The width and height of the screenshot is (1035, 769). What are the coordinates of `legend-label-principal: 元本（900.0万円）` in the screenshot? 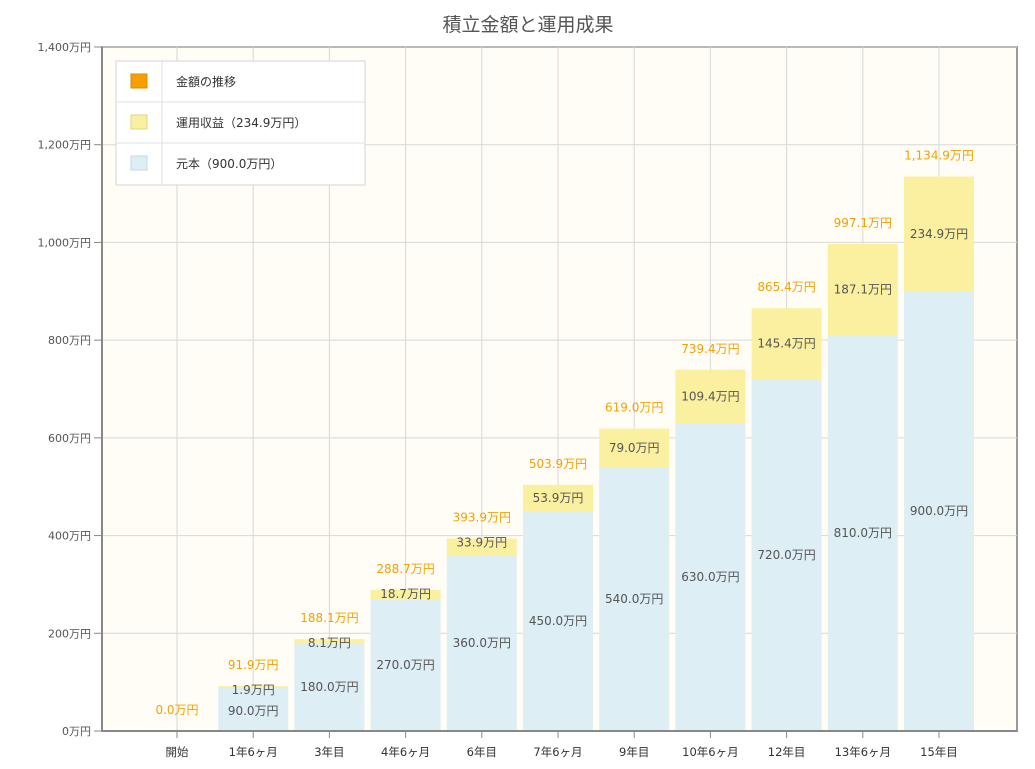 It's located at (229, 164).